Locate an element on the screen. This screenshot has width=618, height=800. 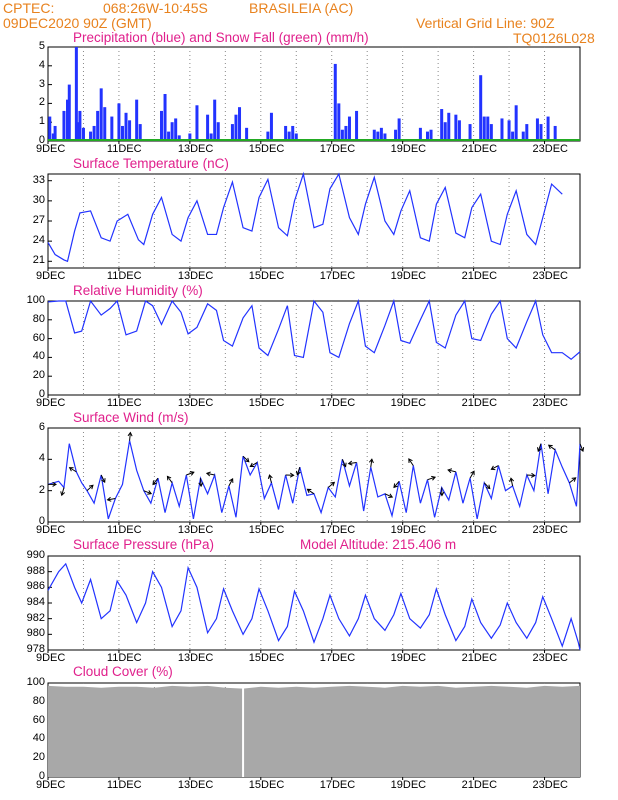
y-tick-label: 33 is located at coordinates (38, 179).